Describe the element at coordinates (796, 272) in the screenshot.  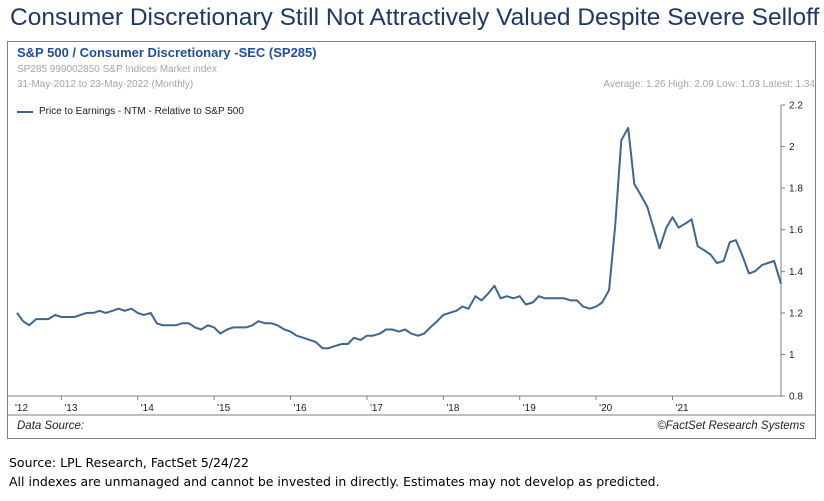
I see `y-tick-label: 1.4` at that location.